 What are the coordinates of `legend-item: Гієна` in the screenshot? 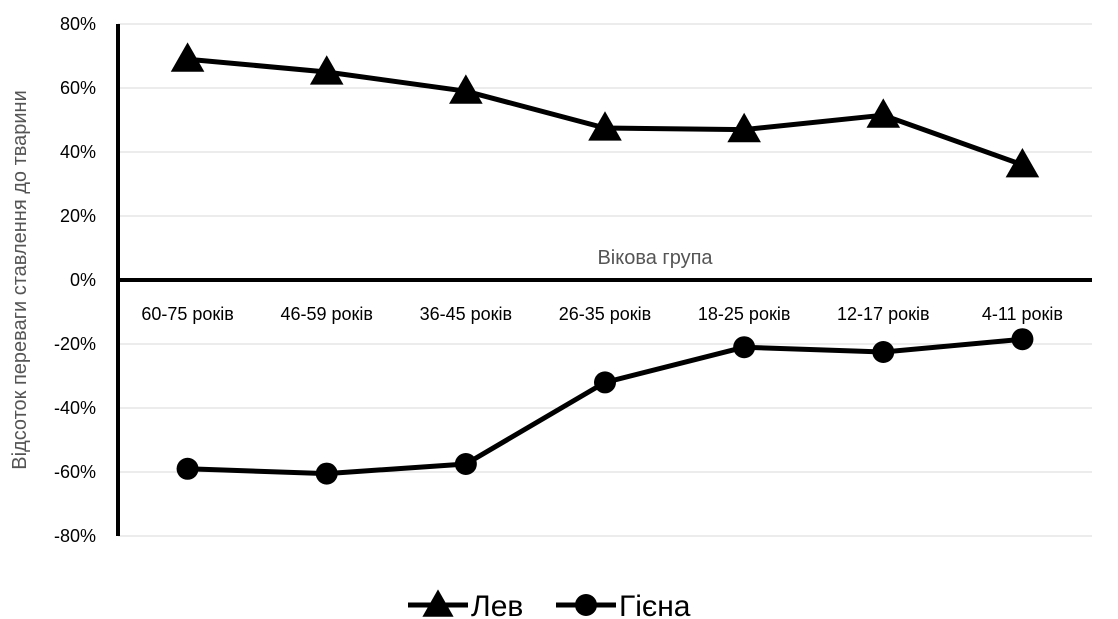 It's located at (623, 604).